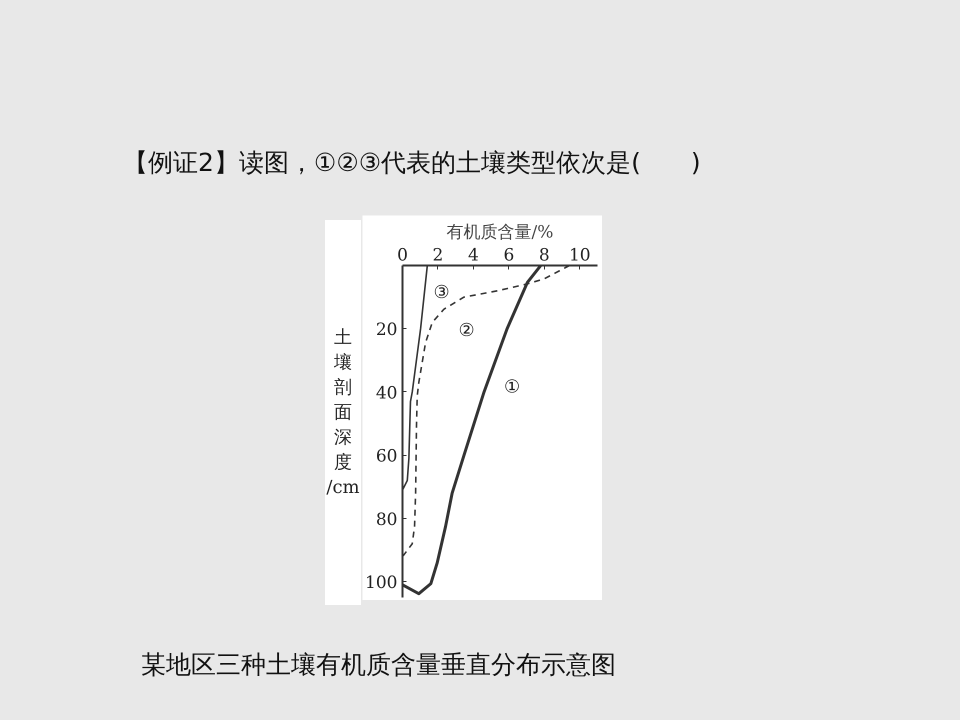  Describe the element at coordinates (579, 256) in the screenshot. I see `x-tick-label: 10` at that location.